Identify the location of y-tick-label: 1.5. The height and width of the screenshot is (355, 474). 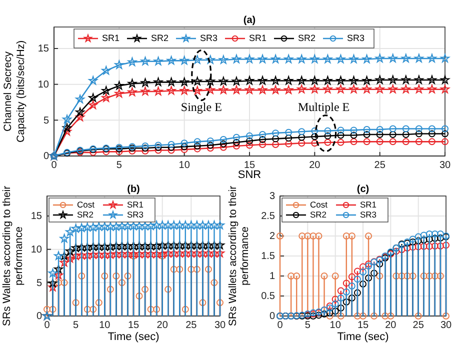
(268, 256).